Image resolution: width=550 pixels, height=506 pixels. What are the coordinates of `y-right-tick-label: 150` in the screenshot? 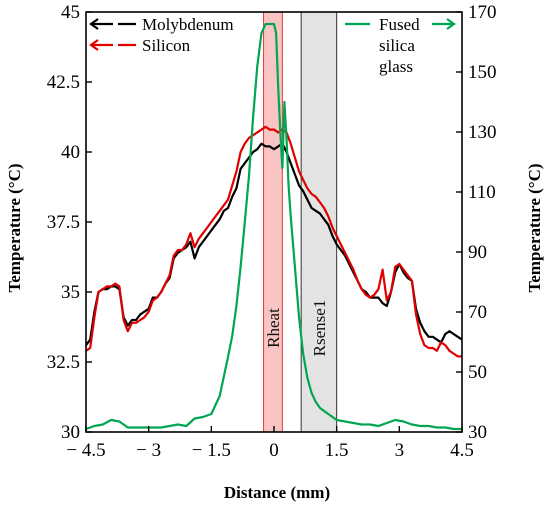 It's located at (482, 72).